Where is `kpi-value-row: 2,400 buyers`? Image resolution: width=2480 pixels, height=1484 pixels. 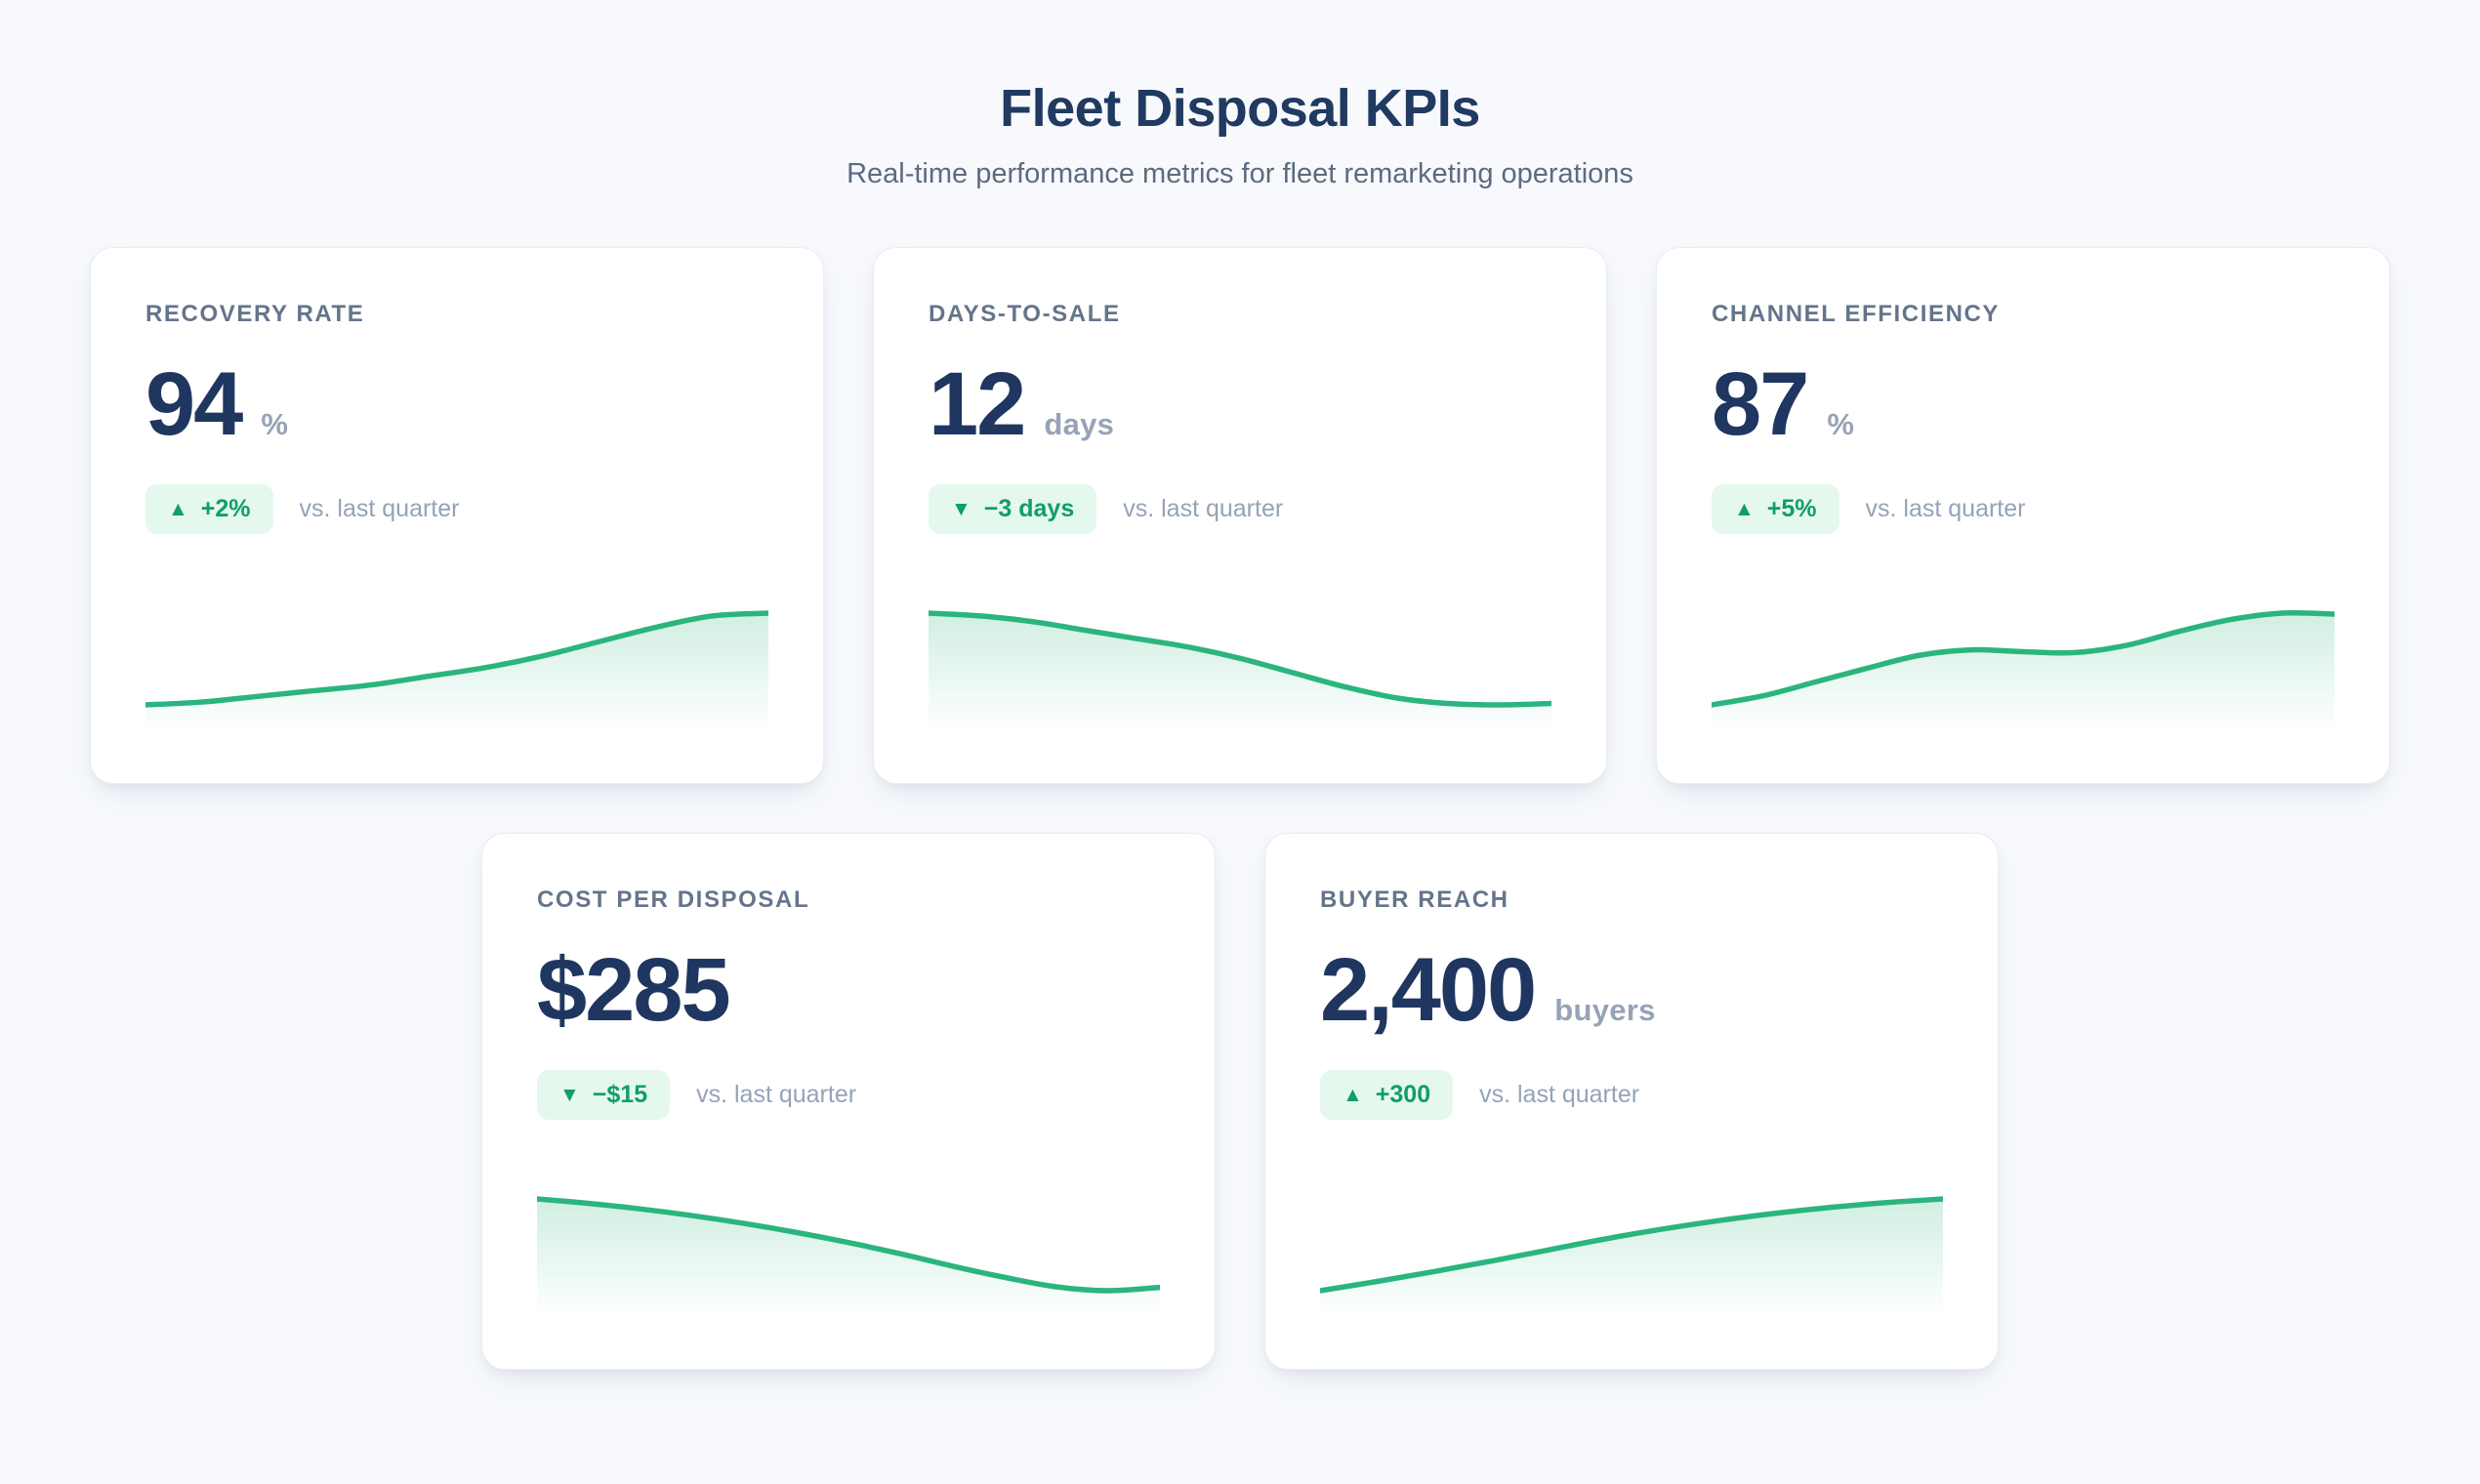 kpi-value-row: 2,400 buyers is located at coordinates (1631, 990).